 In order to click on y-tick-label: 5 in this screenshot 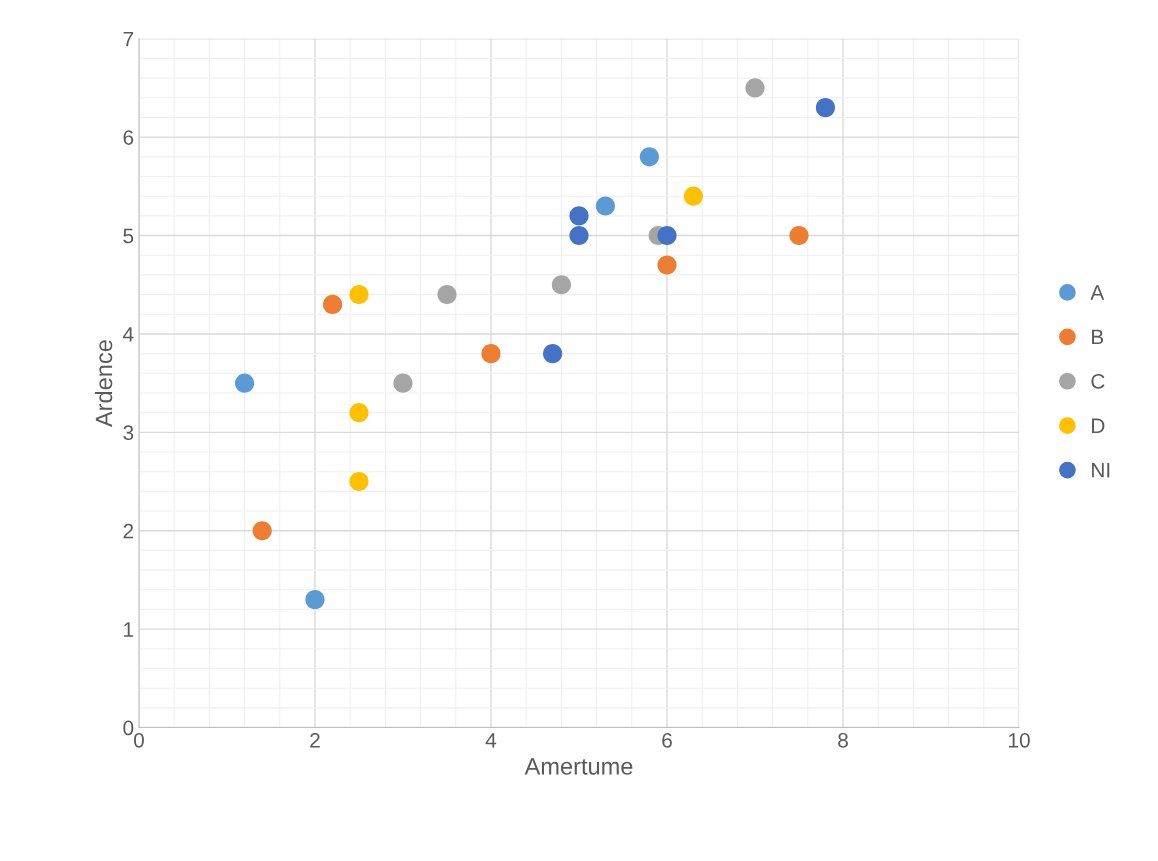, I will do `click(128, 236)`.